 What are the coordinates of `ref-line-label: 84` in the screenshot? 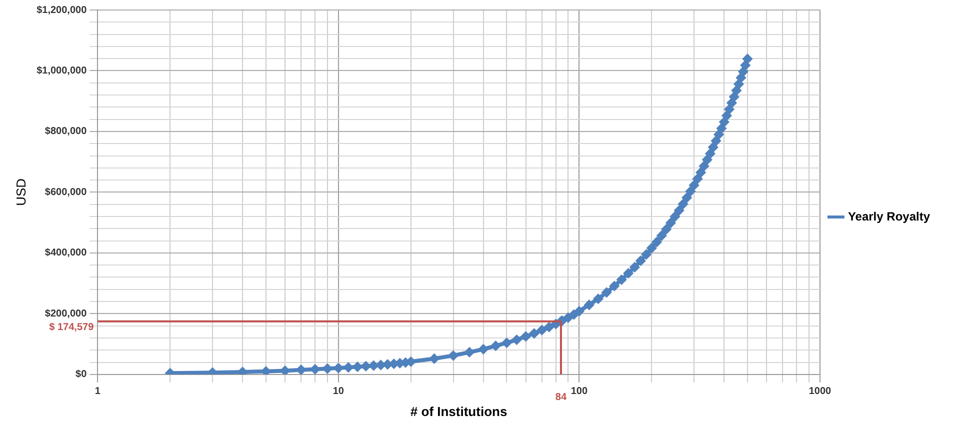 It's located at (561, 398).